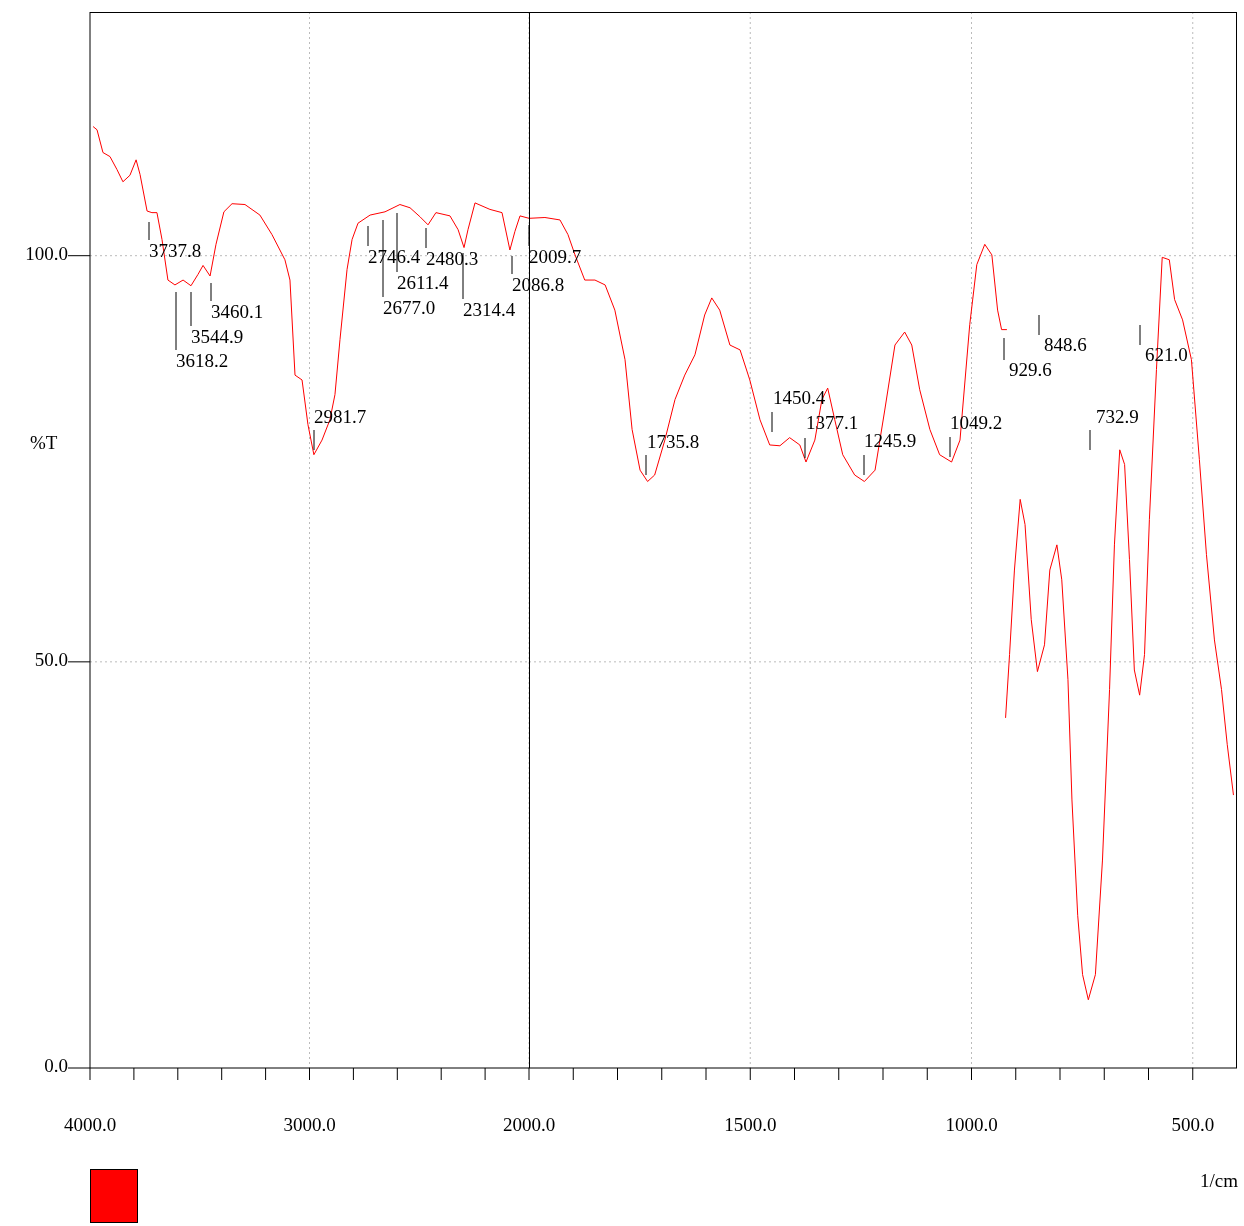  I want to click on annotation: 3460.1, so click(237, 312).